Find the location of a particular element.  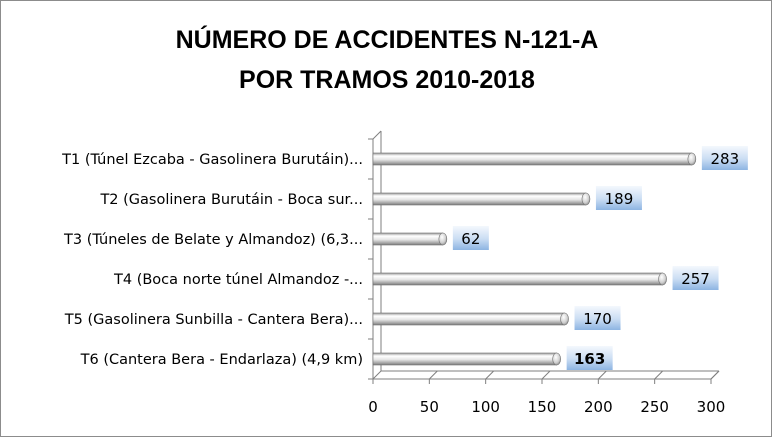

data-label: 283 is located at coordinates (725, 159).